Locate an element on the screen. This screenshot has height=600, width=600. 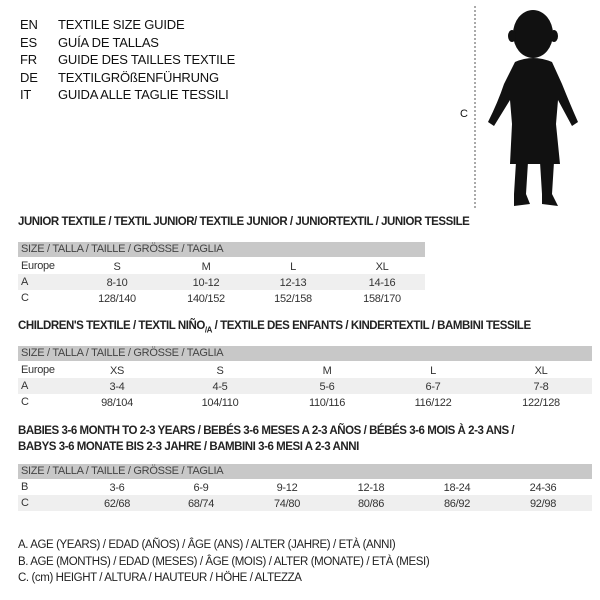
table-cell: 74/80 is located at coordinates (287, 504).